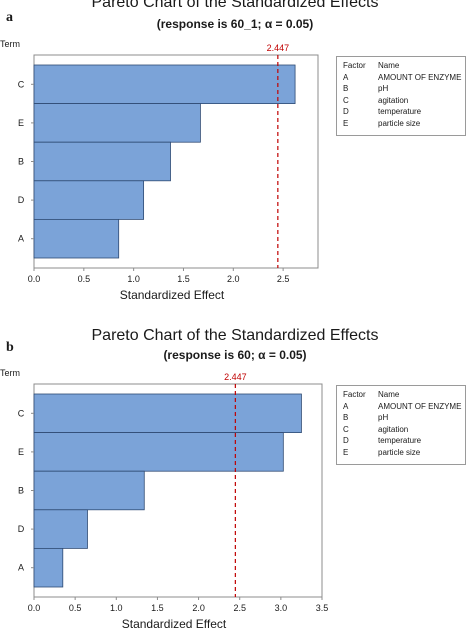 Image resolution: width=474 pixels, height=633 pixels. I want to click on x-tick-label: 3.5, so click(322, 608).